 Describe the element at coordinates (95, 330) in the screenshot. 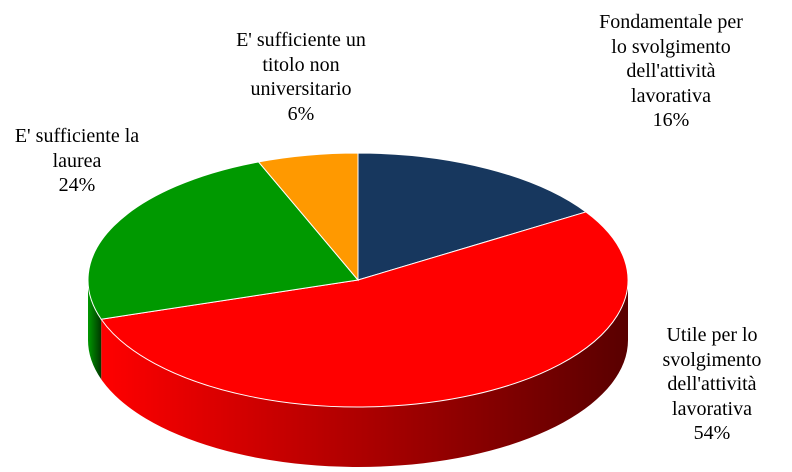

I see `slice-side` at that location.